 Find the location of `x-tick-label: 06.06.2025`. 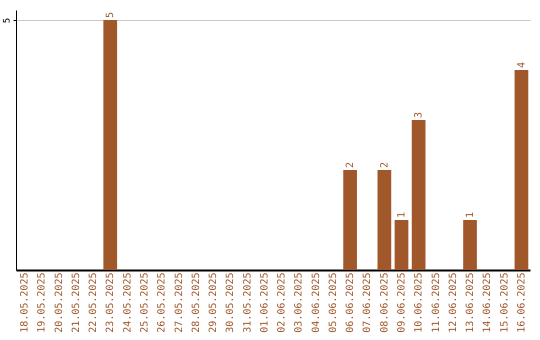

x-tick-label: 06.06.2025 is located at coordinates (350, 302).